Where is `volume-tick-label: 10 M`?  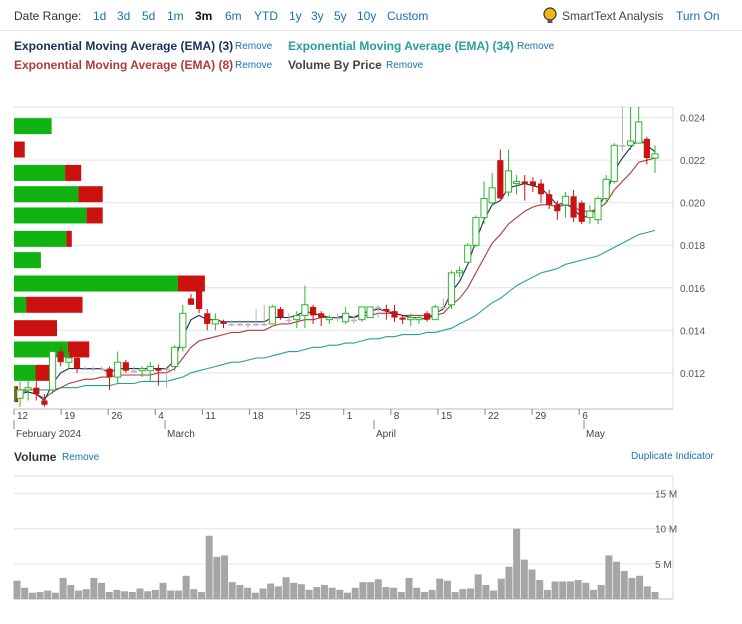
volume-tick-label: 10 M is located at coordinates (666, 530).